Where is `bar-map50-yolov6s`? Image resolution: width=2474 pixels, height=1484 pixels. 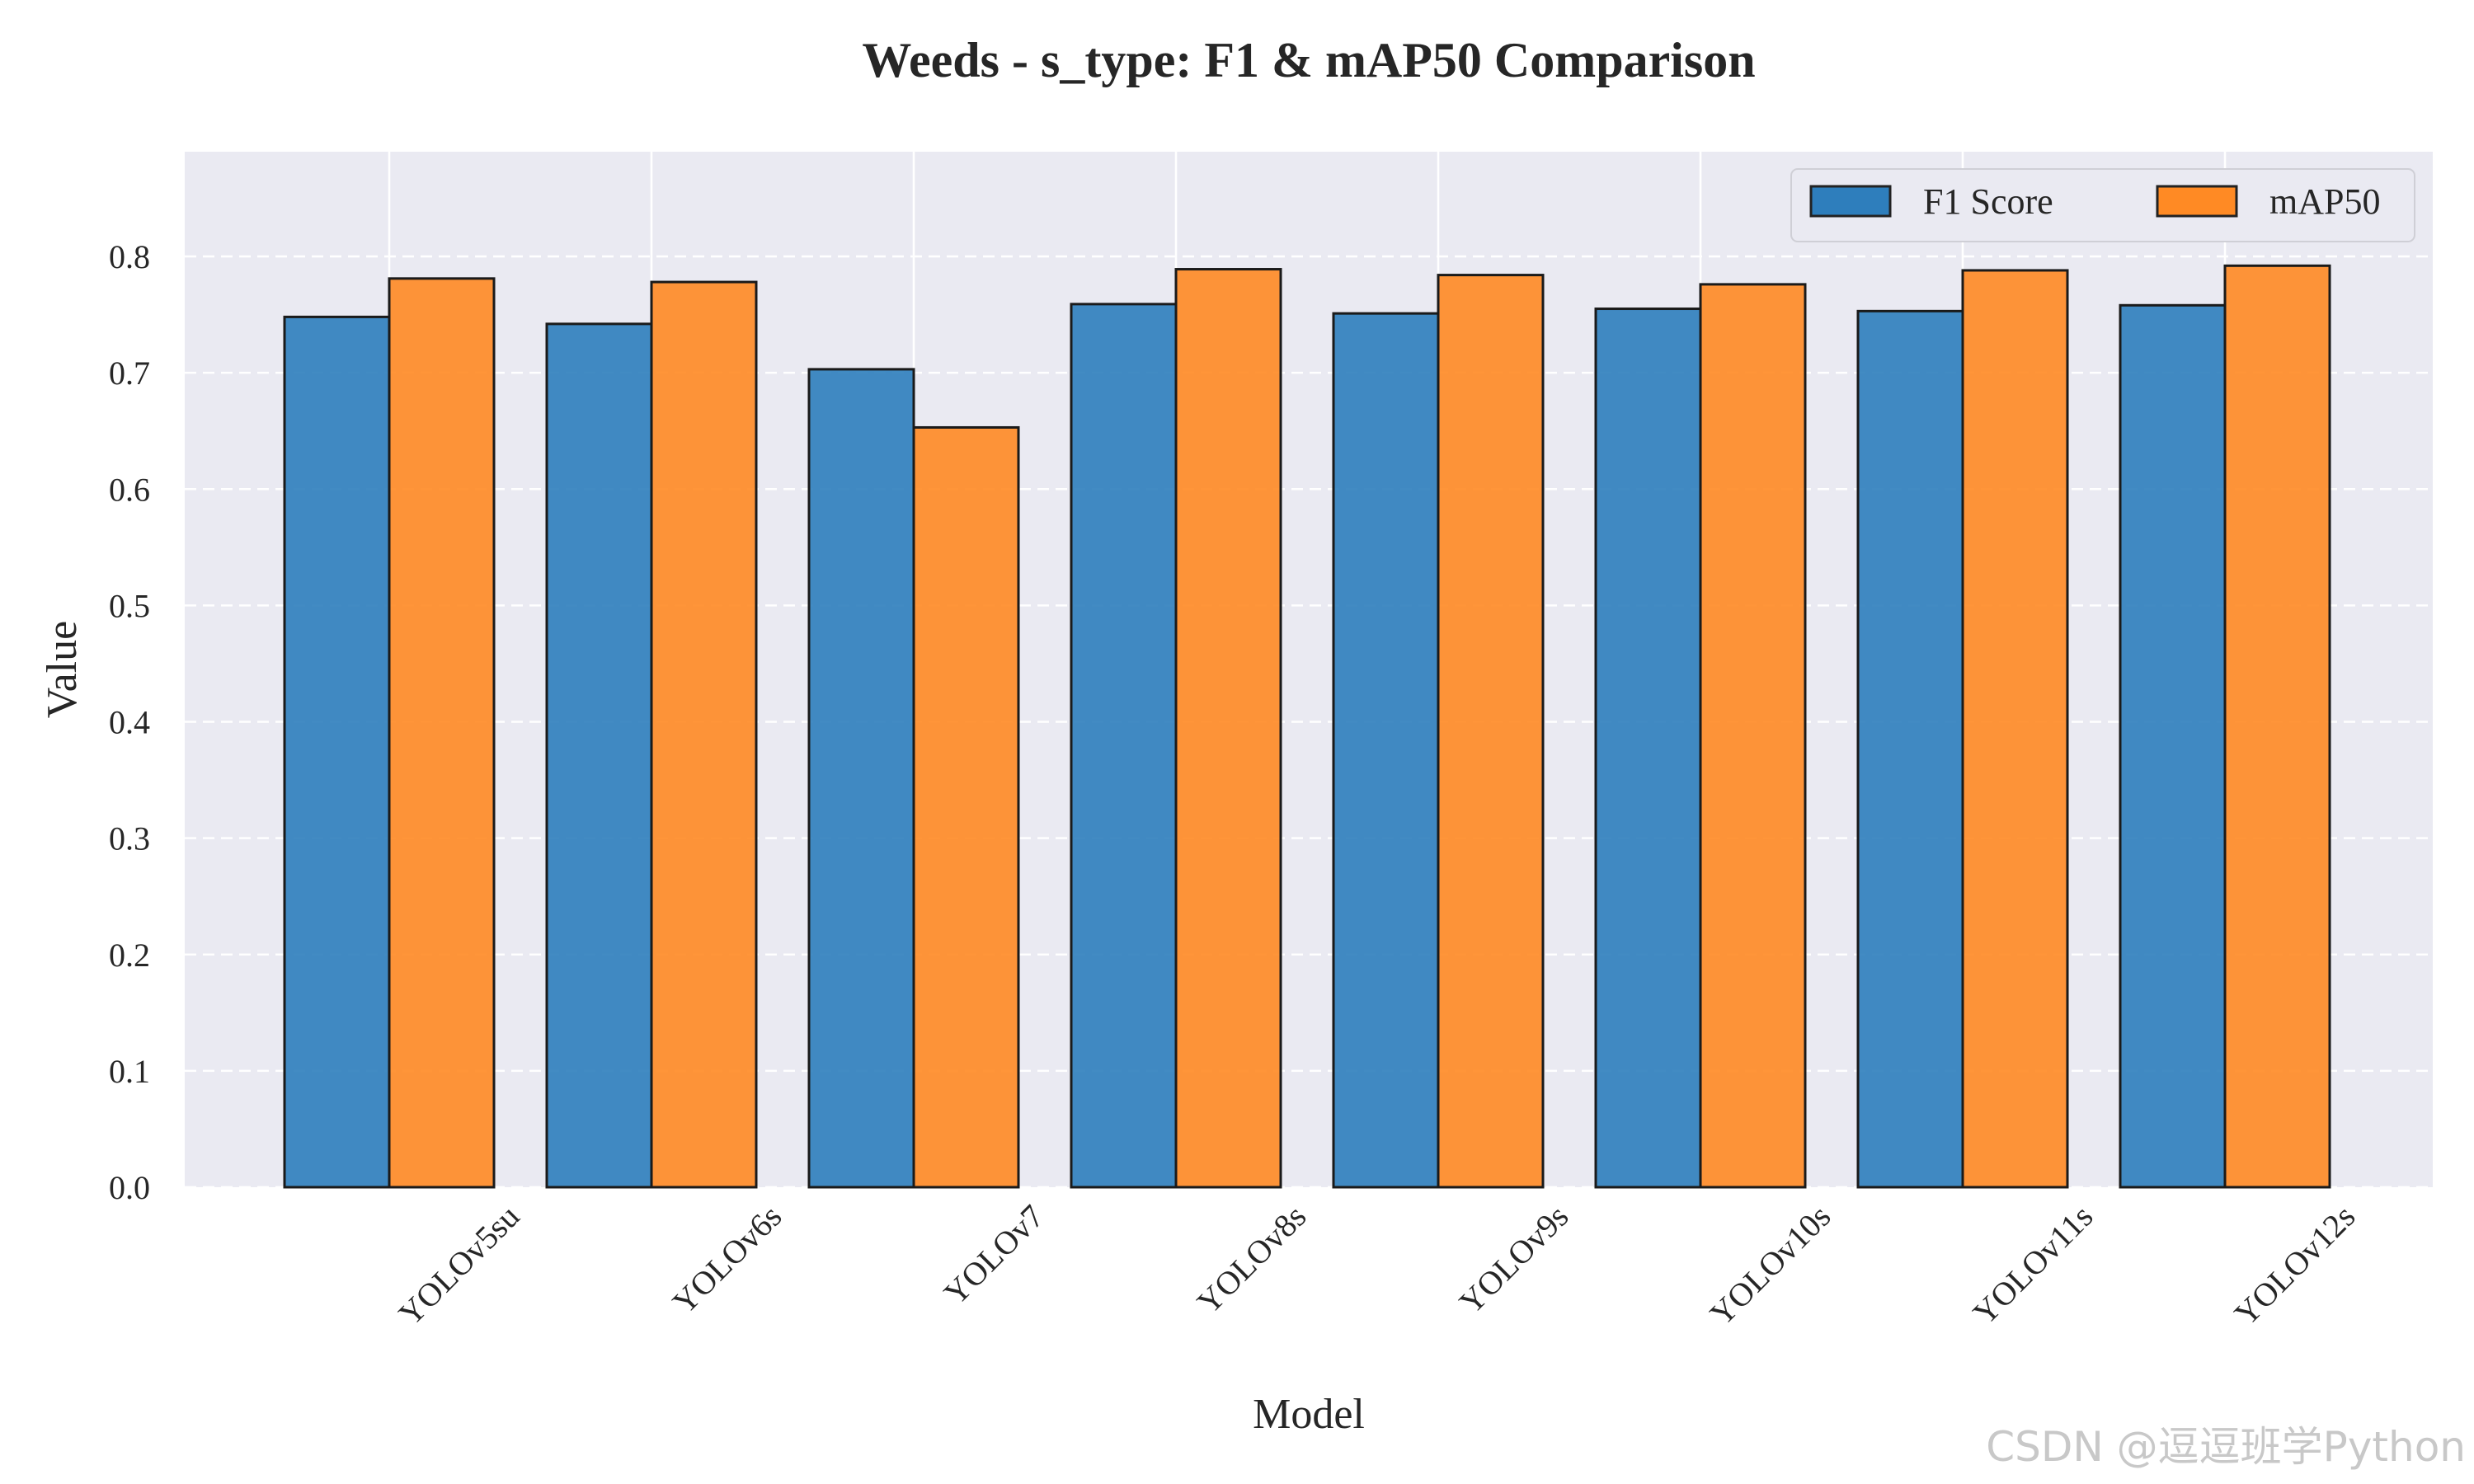
bar-map50-yolov6s is located at coordinates (704, 734).